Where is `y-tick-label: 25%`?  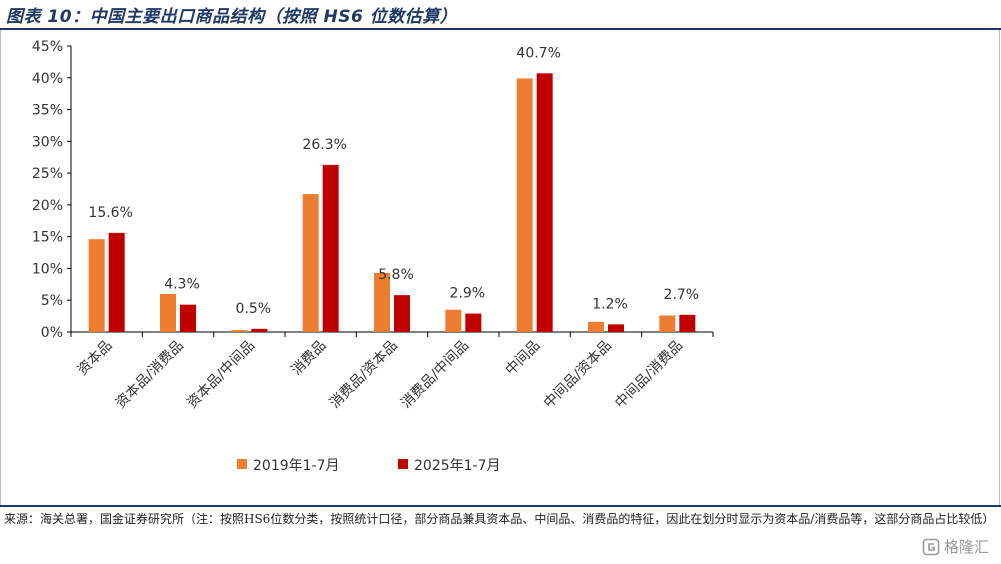
y-tick-label: 25% is located at coordinates (47, 174).